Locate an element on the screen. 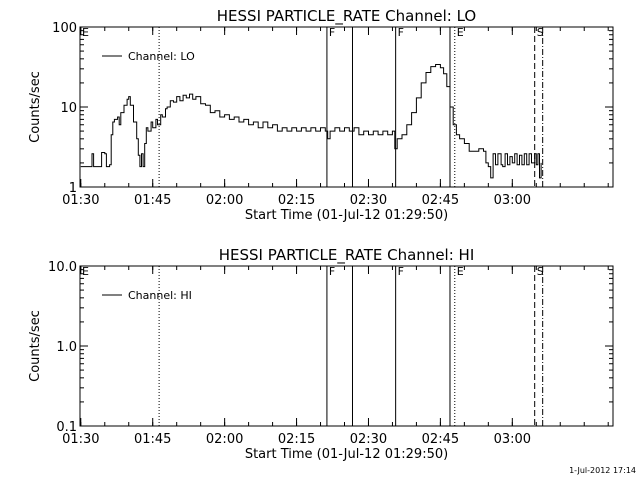 This screenshot has height=480, width=640. y-tick-label: 100 is located at coordinates (64, 28).